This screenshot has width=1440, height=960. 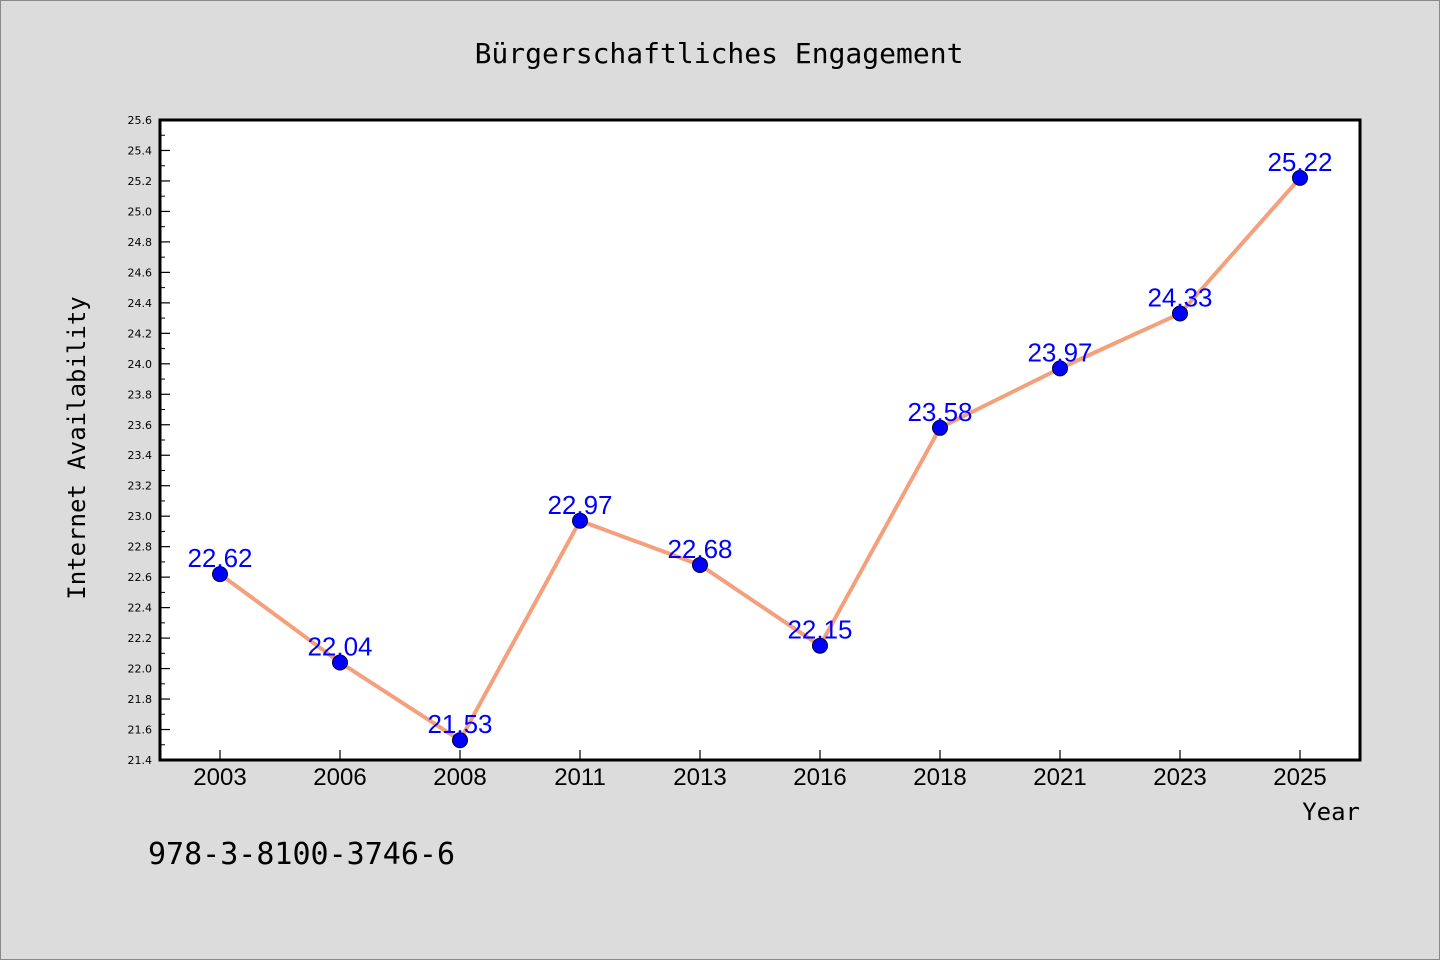 What do you see at coordinates (939, 777) in the screenshot?
I see `x-tick-label: 2018` at bounding box center [939, 777].